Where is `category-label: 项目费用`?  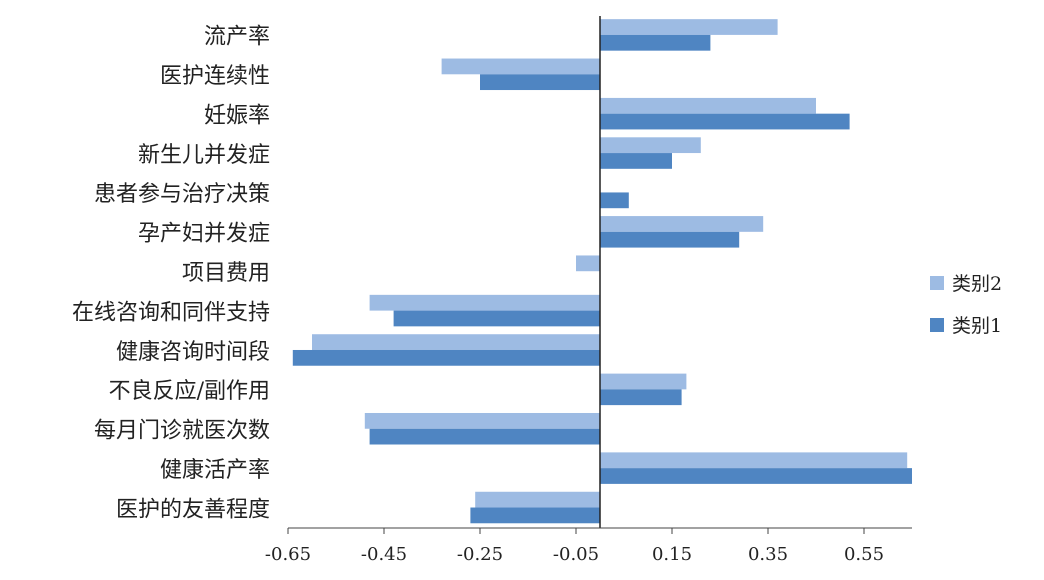
category-label: 项目费用 is located at coordinates (226, 273).